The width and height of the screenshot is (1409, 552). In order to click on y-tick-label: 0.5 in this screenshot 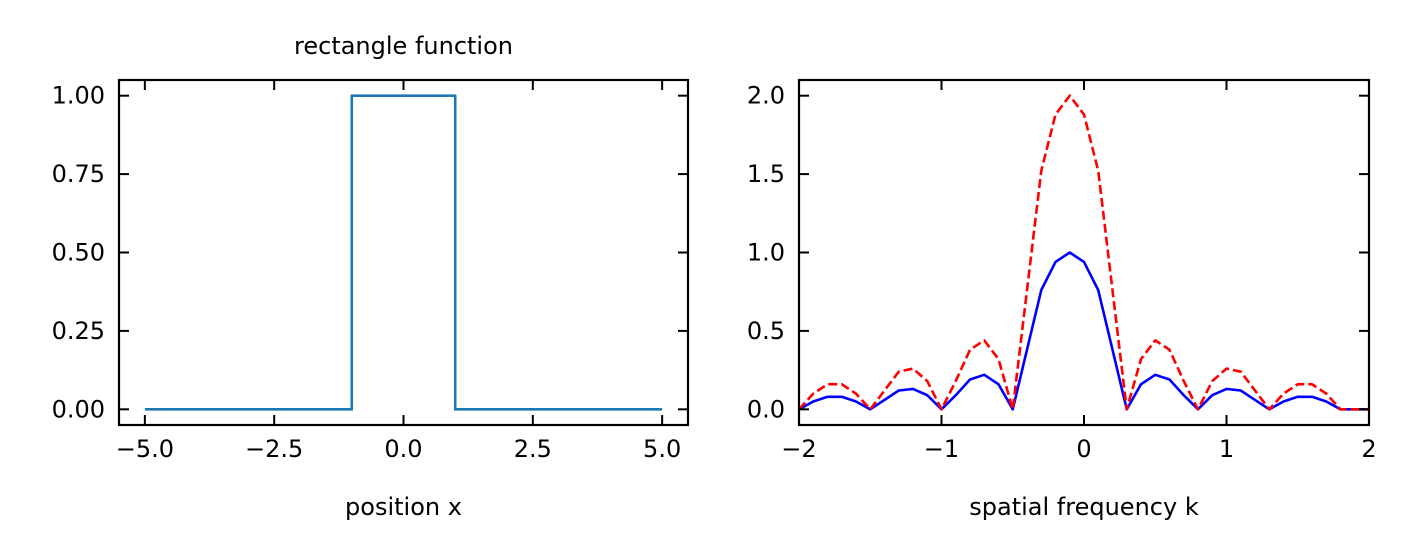, I will do `click(766, 331)`.